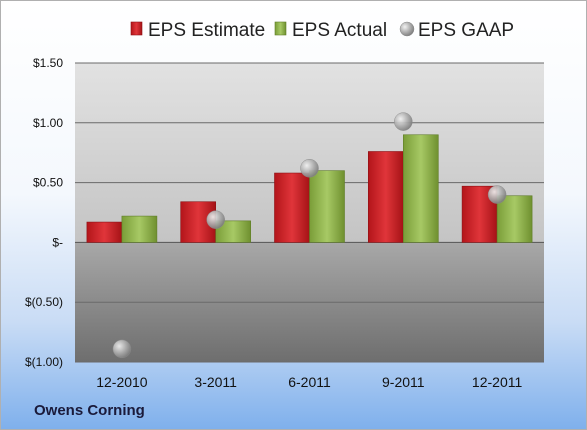 The width and height of the screenshot is (587, 430). What do you see at coordinates (206, 30) in the screenshot?
I see `legend-label: EPS Estimate` at bounding box center [206, 30].